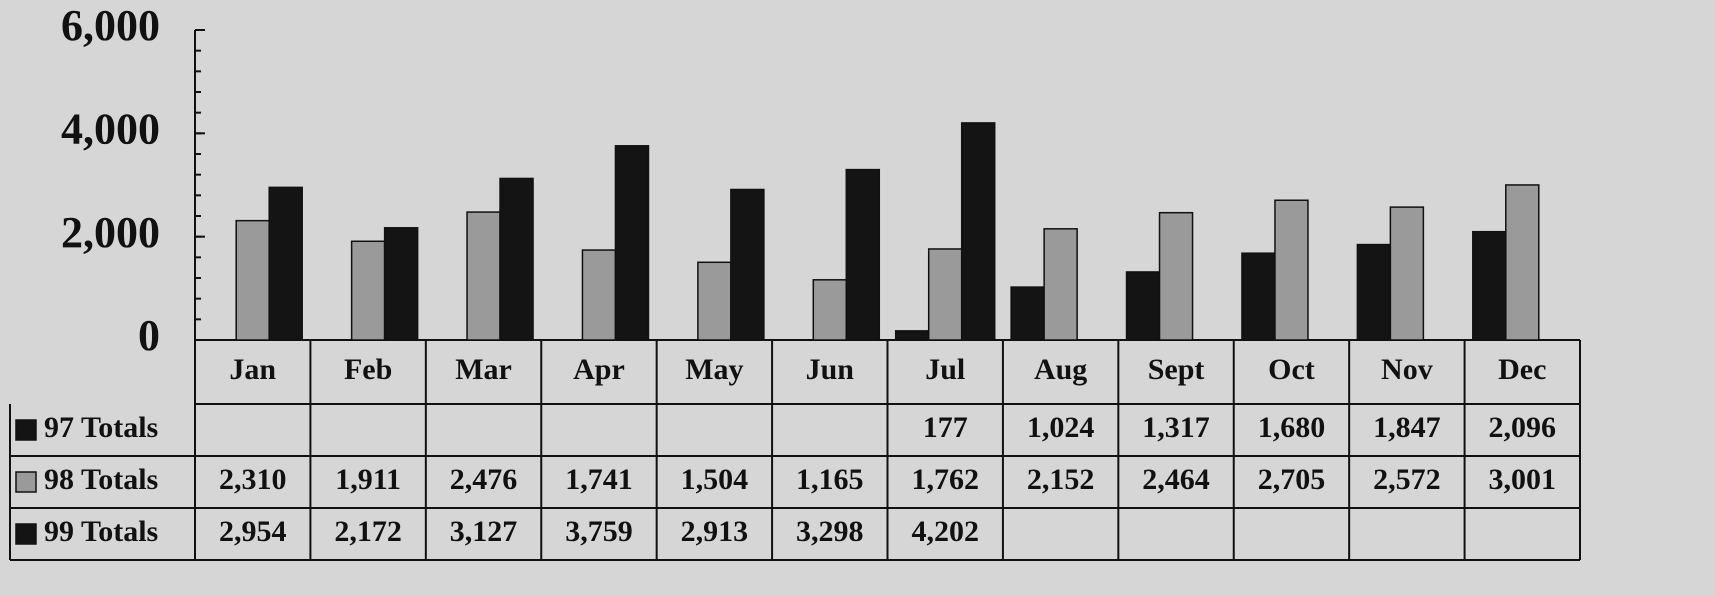 This screenshot has width=1715, height=596. What do you see at coordinates (101, 479) in the screenshot?
I see `legend-label: 98 Totals` at bounding box center [101, 479].